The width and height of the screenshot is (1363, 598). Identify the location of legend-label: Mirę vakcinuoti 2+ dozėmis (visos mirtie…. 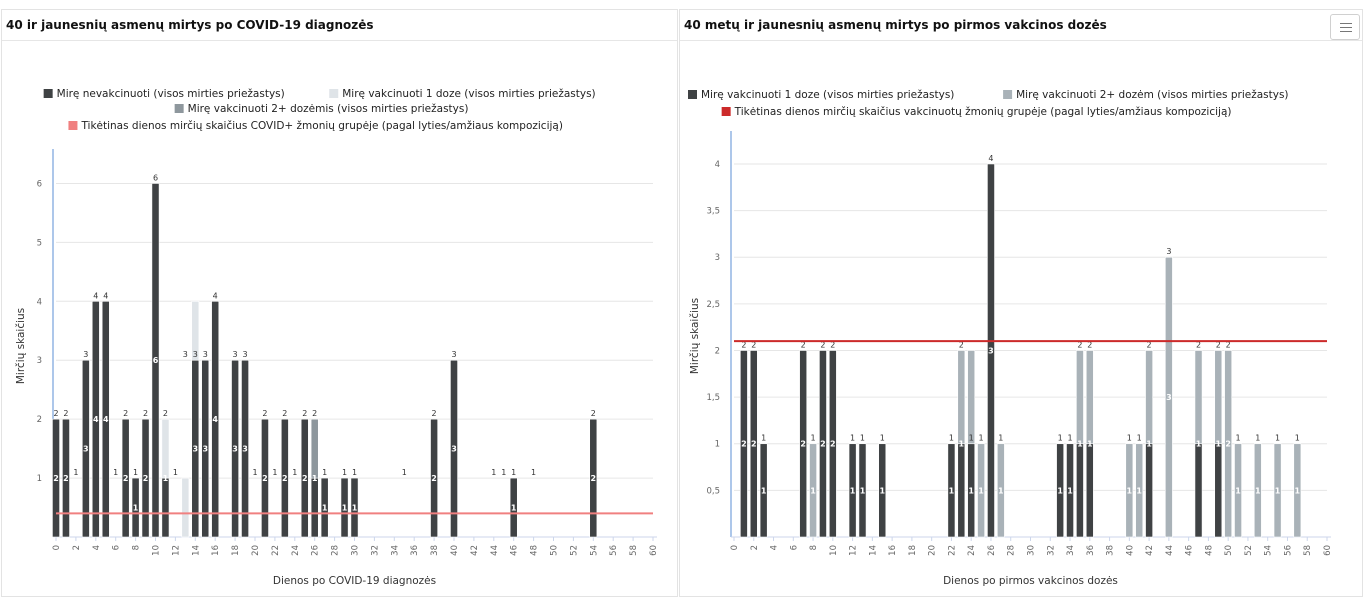
(328, 109).